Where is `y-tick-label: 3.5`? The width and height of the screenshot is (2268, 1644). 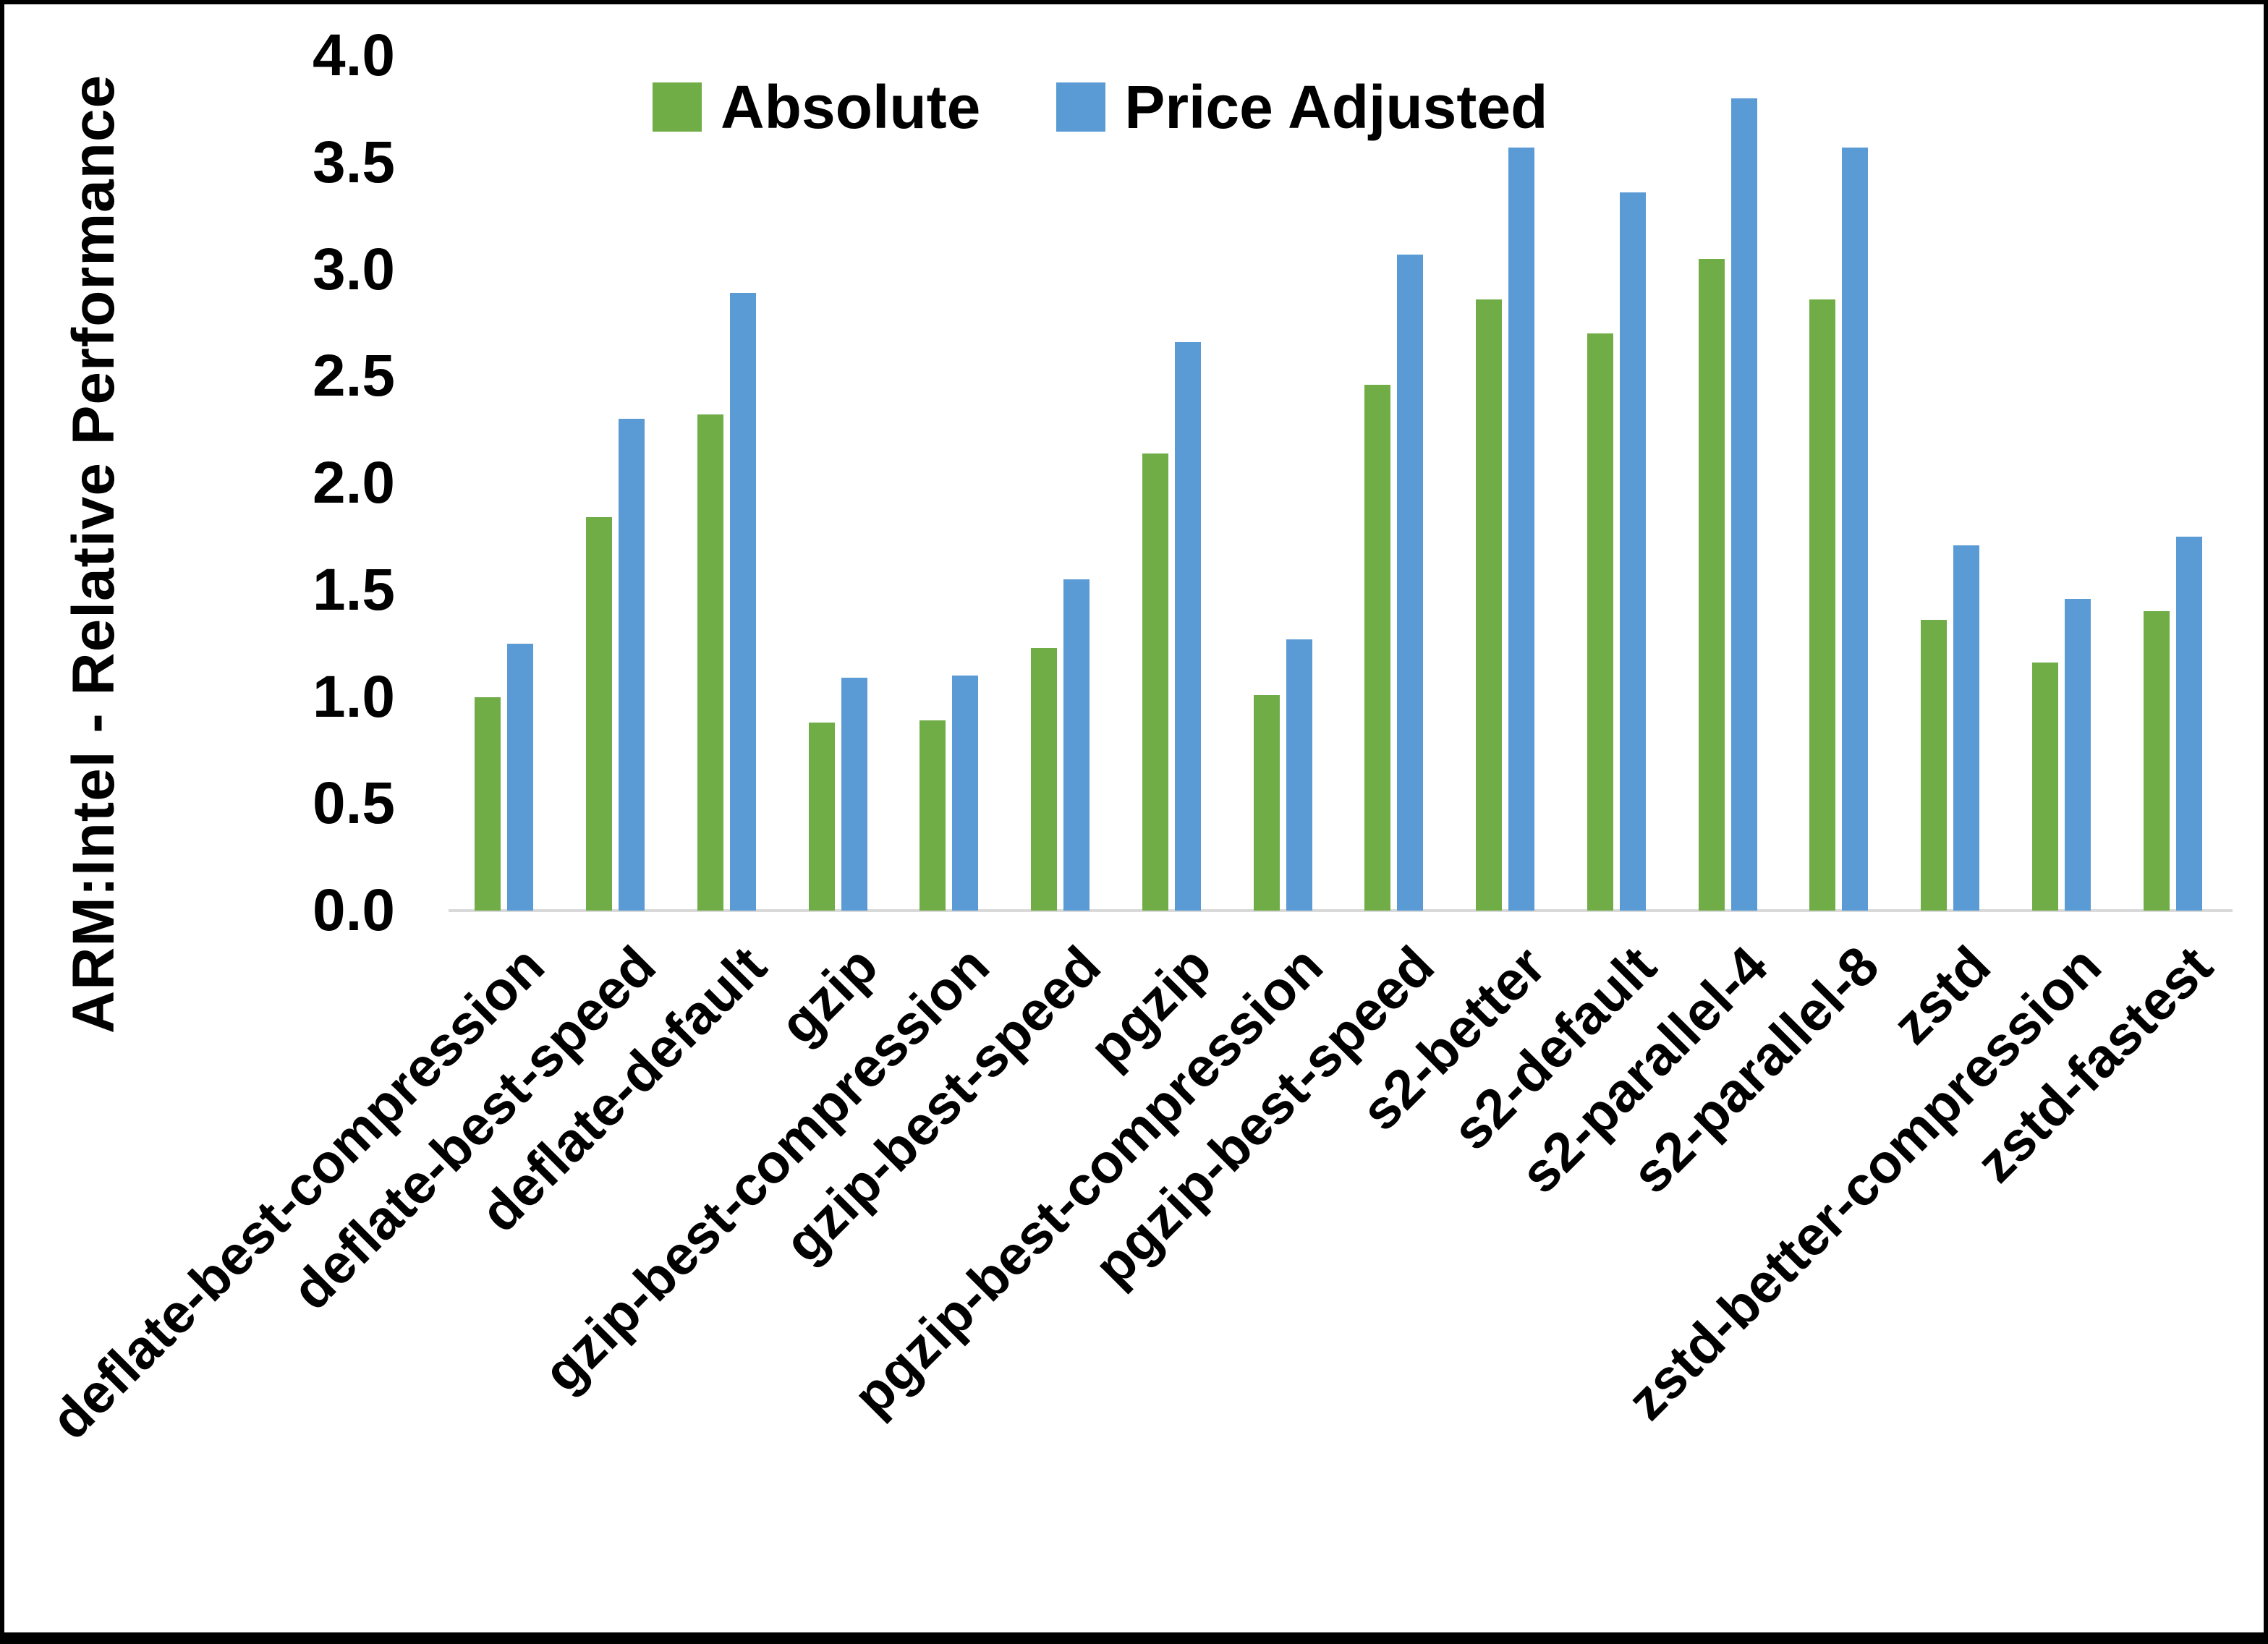
y-tick-label: 3.5 is located at coordinates (354, 162).